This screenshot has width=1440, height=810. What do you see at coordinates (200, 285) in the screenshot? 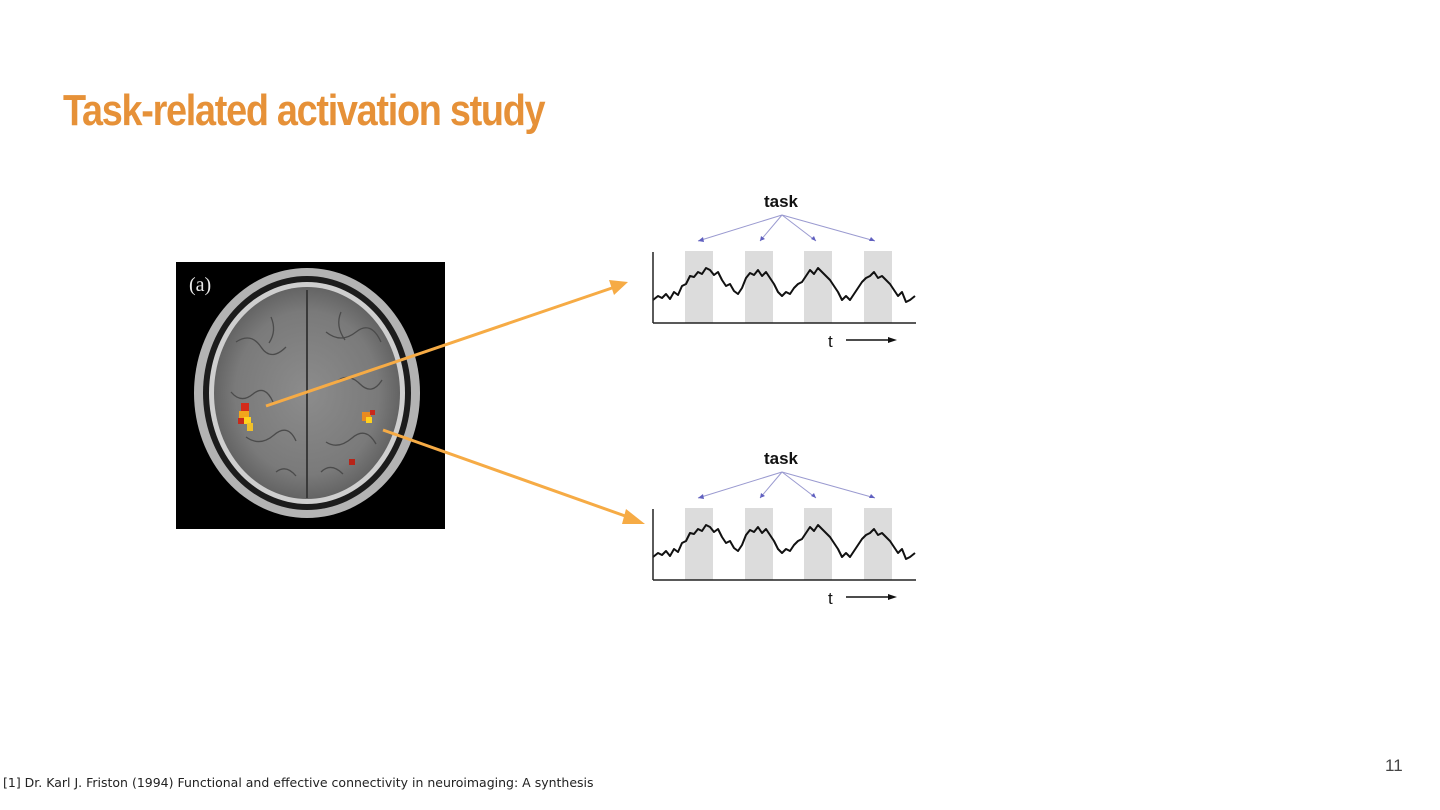
I see `panel-label: (a)` at bounding box center [200, 285].